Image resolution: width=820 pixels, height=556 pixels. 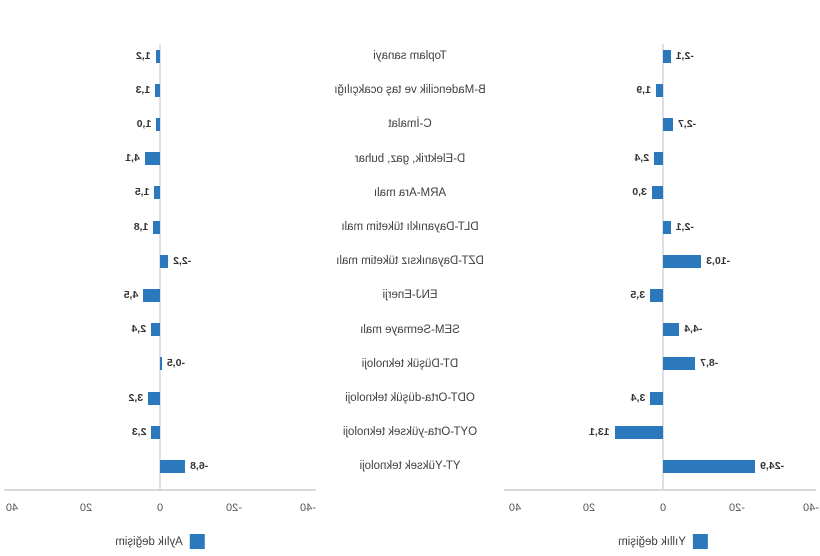 What do you see at coordinates (182, 260) in the screenshot?
I see `value-label-aylik-6: -2,2` at bounding box center [182, 260].